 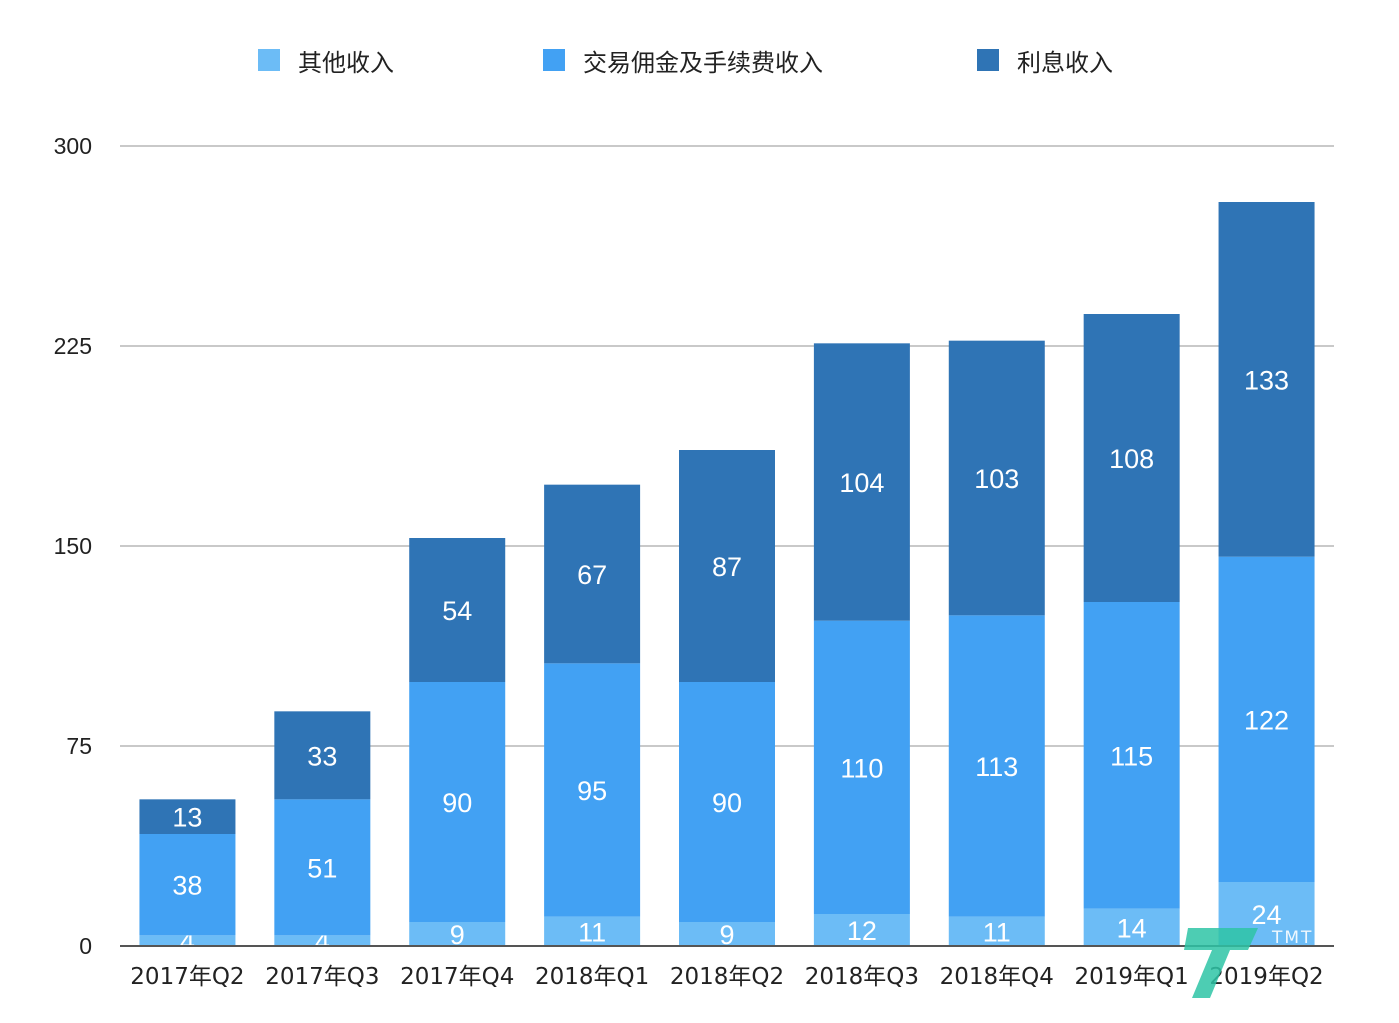 I want to click on data-label: 67, so click(x=592, y=575).